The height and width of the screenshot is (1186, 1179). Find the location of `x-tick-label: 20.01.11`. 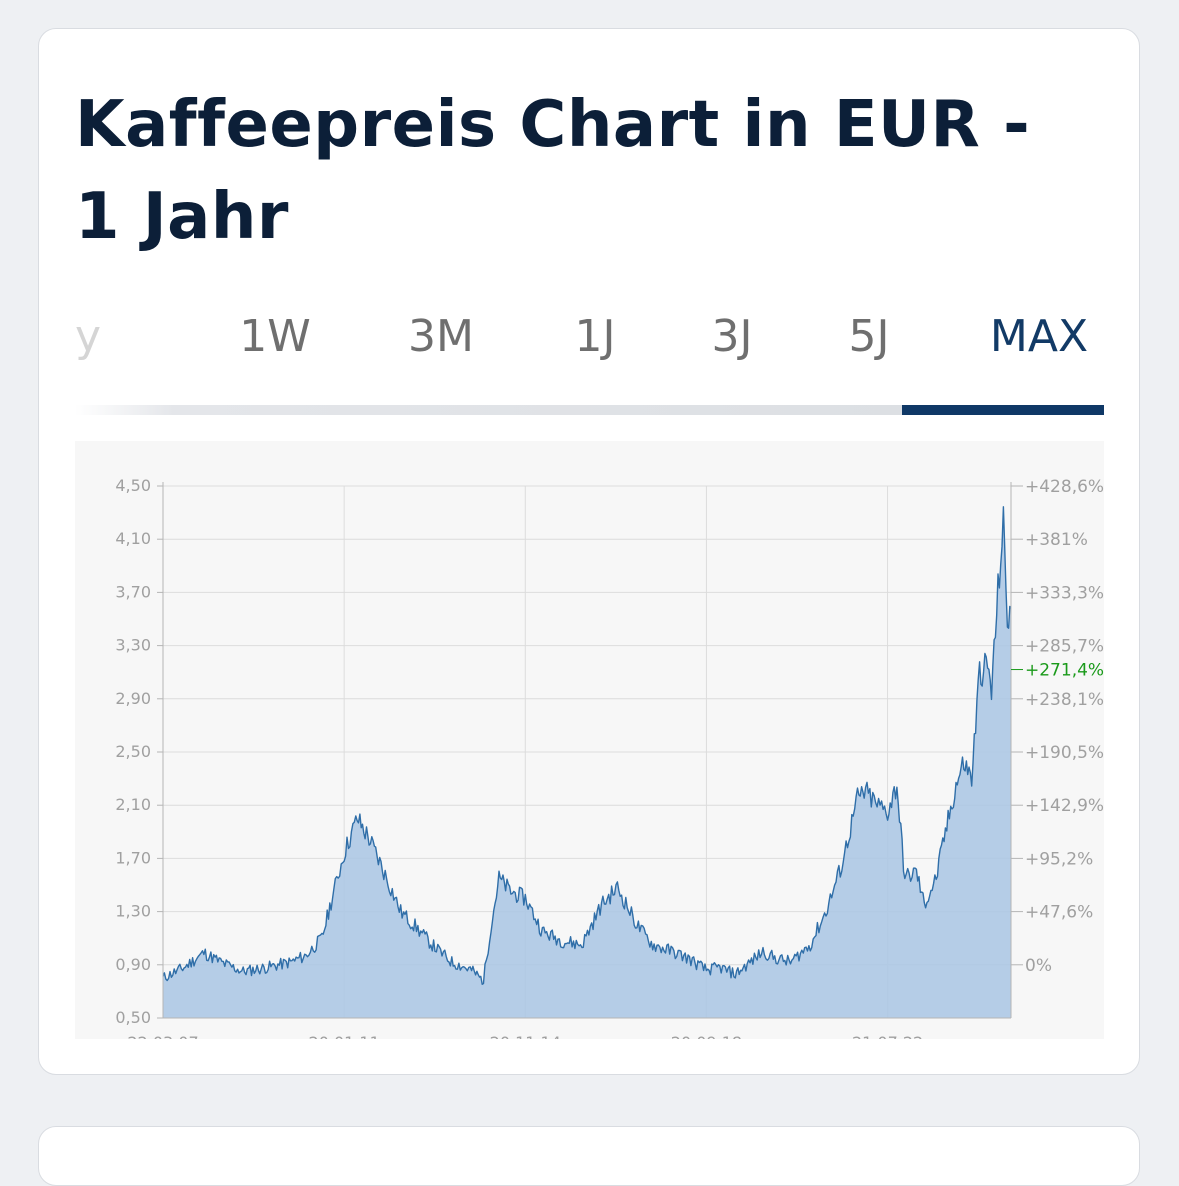

x-tick-label: 20.01.11 is located at coordinates (344, 1036).